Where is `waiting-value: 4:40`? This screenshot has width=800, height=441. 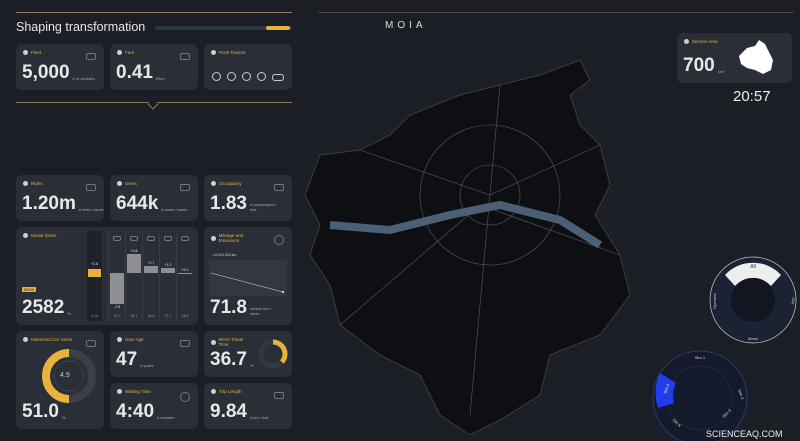 waiting-value: 4:40 is located at coordinates (135, 411).